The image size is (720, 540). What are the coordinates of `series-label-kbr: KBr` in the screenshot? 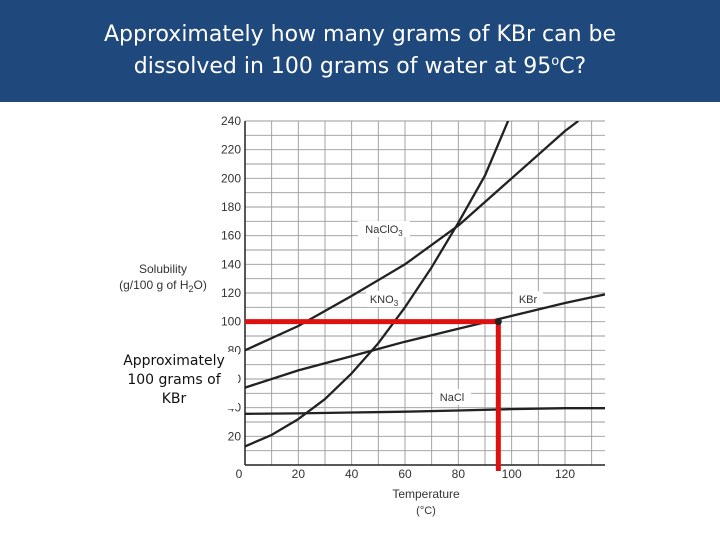 It's located at (528, 300).